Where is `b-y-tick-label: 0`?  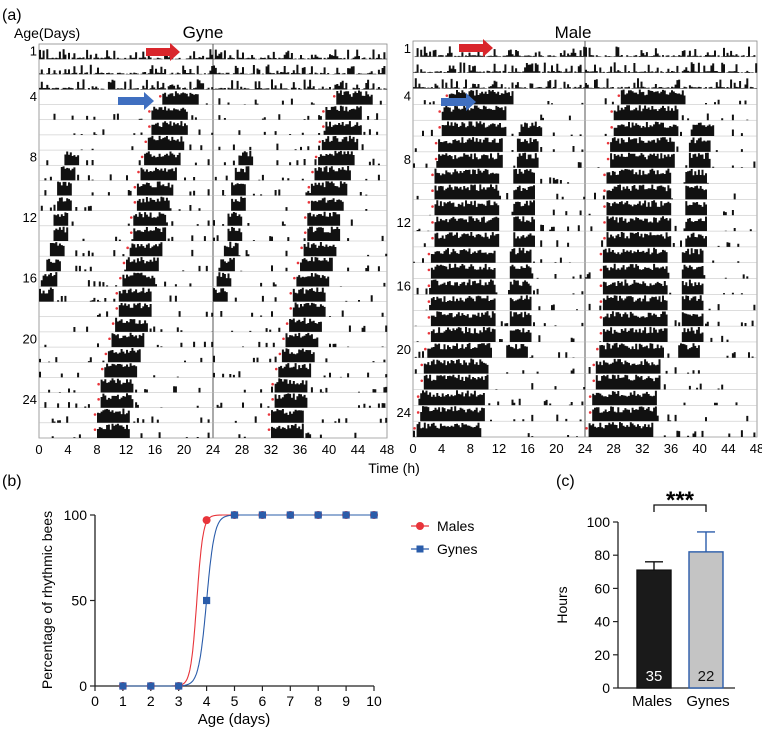 b-y-tick-label: 0 is located at coordinates (83, 686).